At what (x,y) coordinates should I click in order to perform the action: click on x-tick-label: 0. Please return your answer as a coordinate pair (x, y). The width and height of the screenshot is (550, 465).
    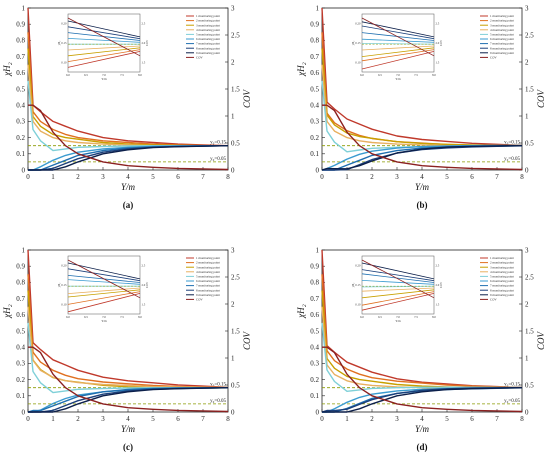
    Looking at the image, I should click on (322, 419).